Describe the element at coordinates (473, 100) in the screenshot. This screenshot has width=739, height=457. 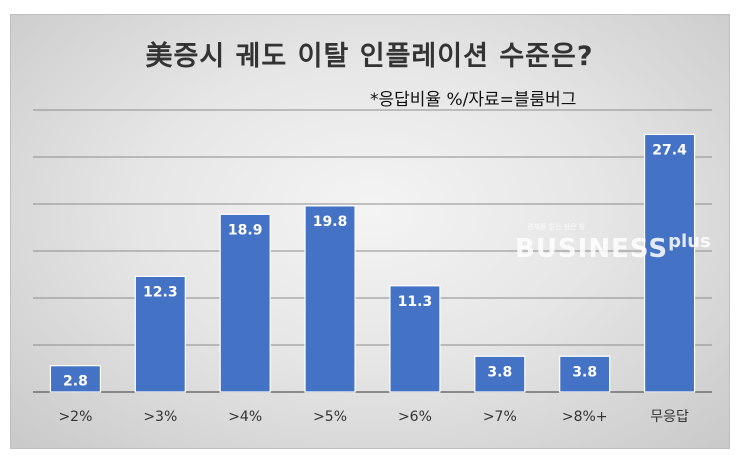
I see `chart-subtitle: *응답비율 %/자료=블룸버그` at that location.